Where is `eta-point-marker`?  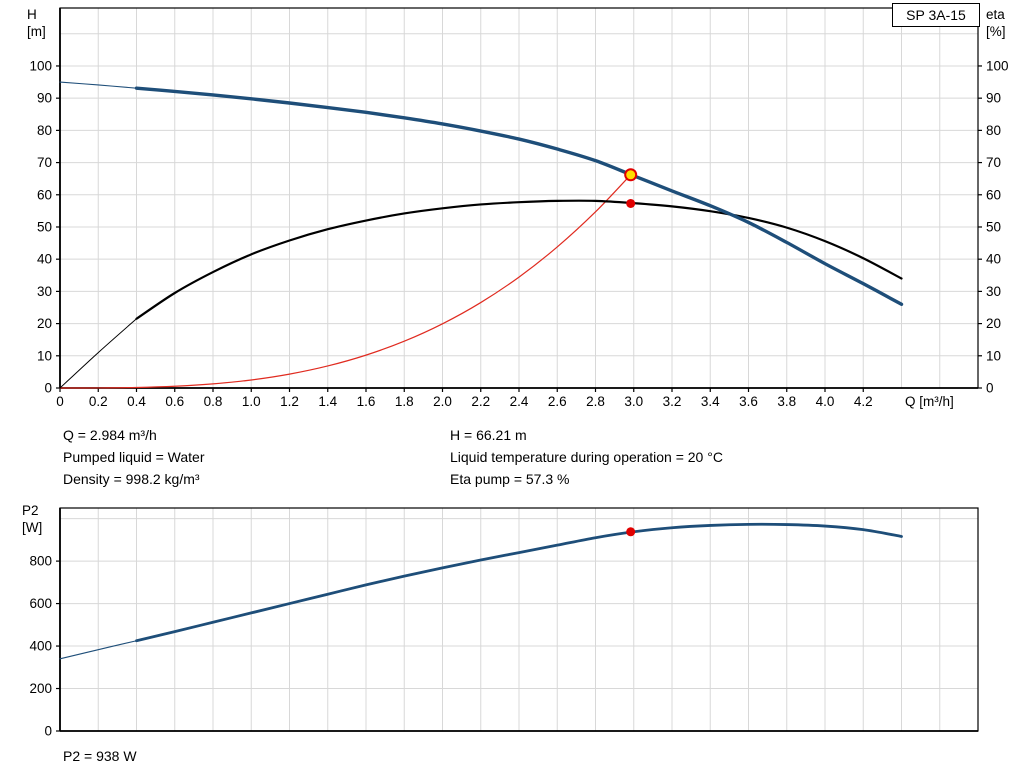 eta-point-marker is located at coordinates (631, 203).